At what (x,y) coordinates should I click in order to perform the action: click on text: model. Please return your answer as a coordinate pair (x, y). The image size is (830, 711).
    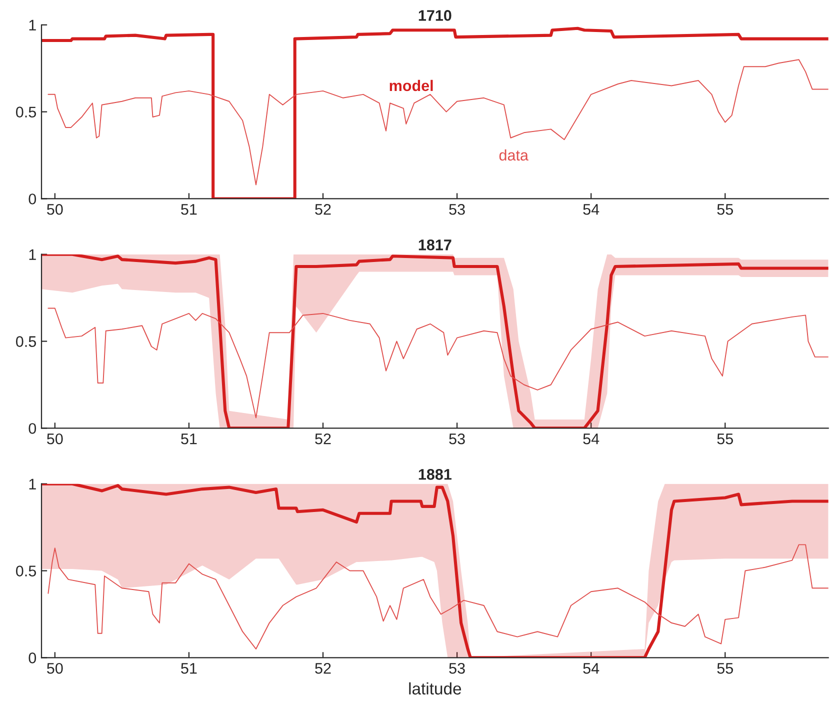
    Looking at the image, I should click on (411, 86).